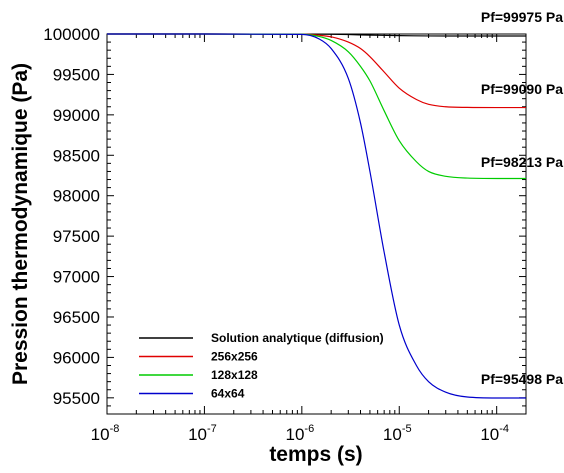 The image size is (564, 473). Describe the element at coordinates (522, 162) in the screenshot. I see `final-pressure-label: Pf=98213 Pa` at that location.